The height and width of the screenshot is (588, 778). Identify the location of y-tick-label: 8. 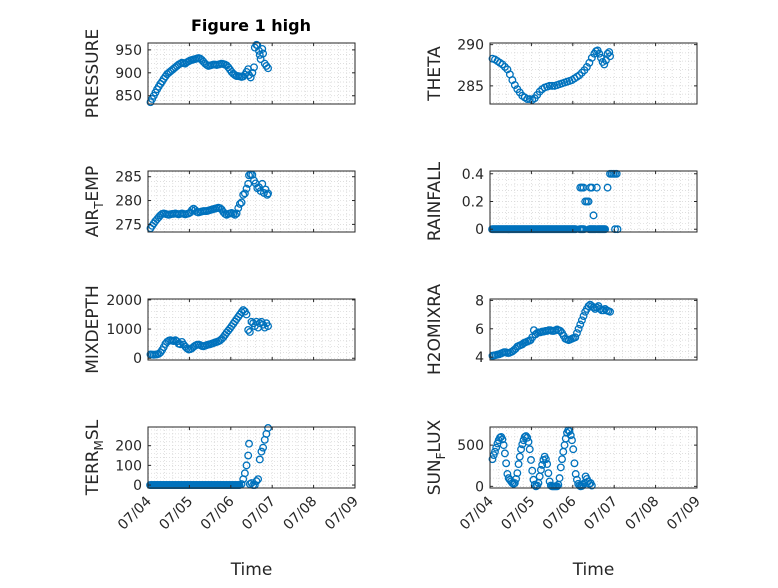
(479, 301).